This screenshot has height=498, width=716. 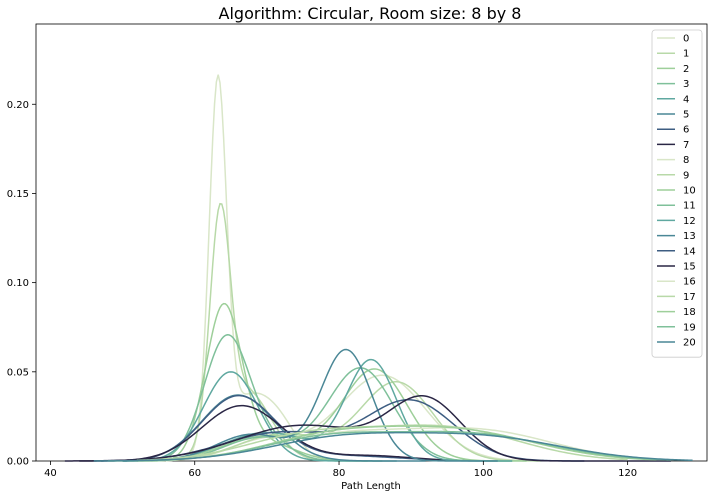 I want to click on legend-label-4: 4, so click(x=686, y=99).